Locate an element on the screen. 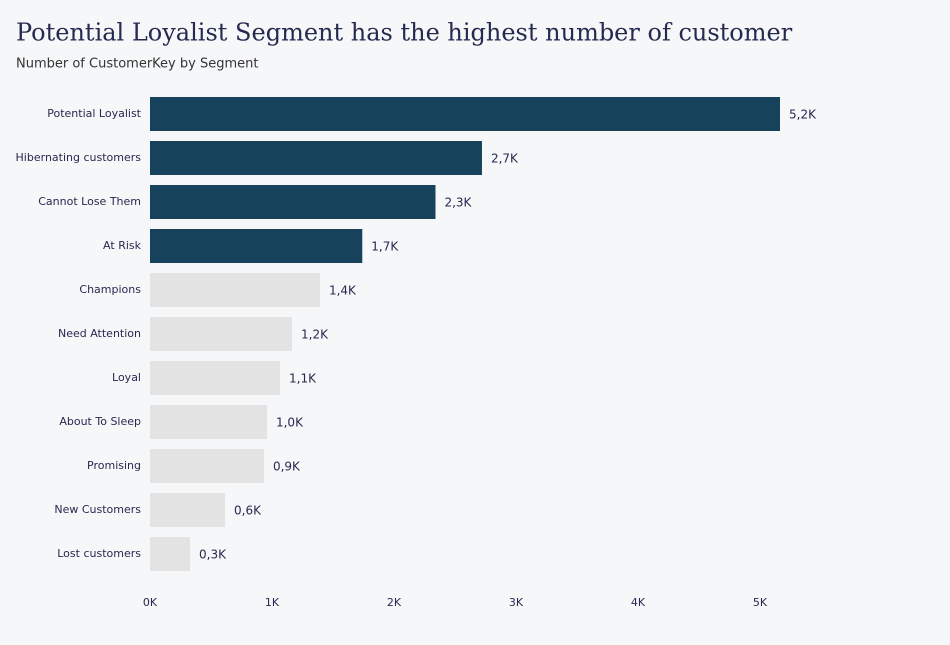 The image size is (950, 645). value-label: 1,4K is located at coordinates (343, 291).